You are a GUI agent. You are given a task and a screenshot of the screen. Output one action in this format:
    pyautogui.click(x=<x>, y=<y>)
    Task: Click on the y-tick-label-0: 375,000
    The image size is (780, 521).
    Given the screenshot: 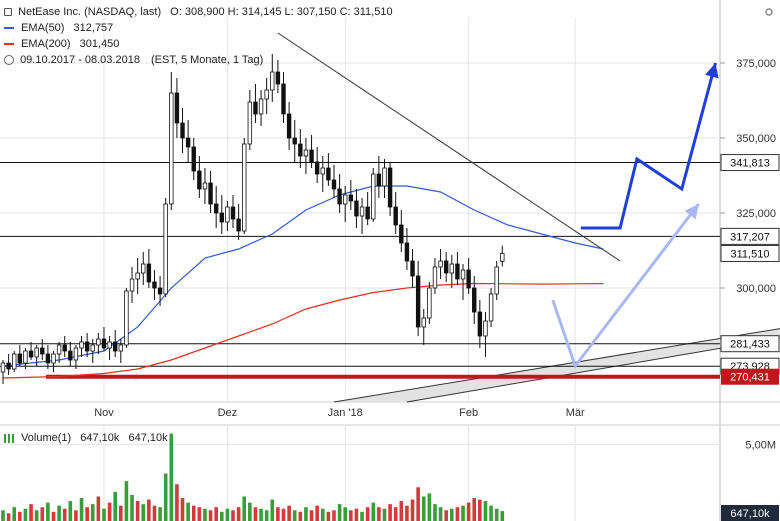 What is the action you would take?
    pyautogui.click(x=756, y=64)
    